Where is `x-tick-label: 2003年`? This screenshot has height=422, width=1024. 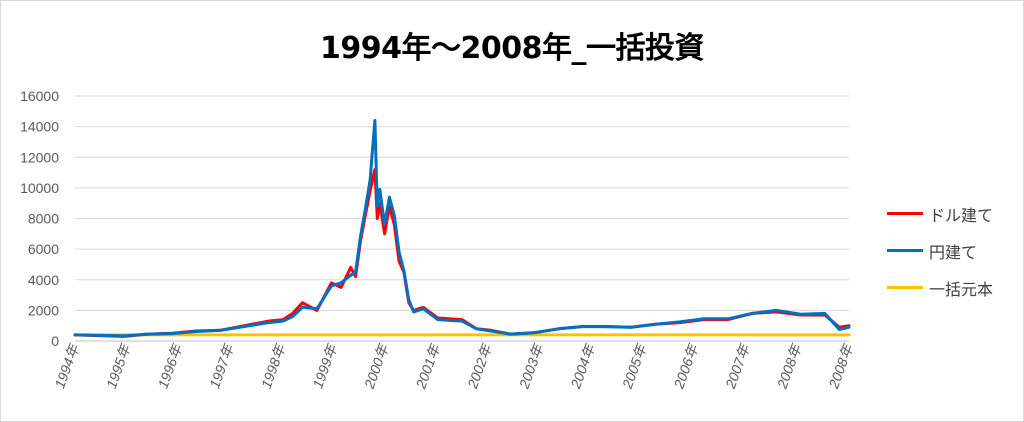 x-tick-label: 2003年 is located at coordinates (531, 366).